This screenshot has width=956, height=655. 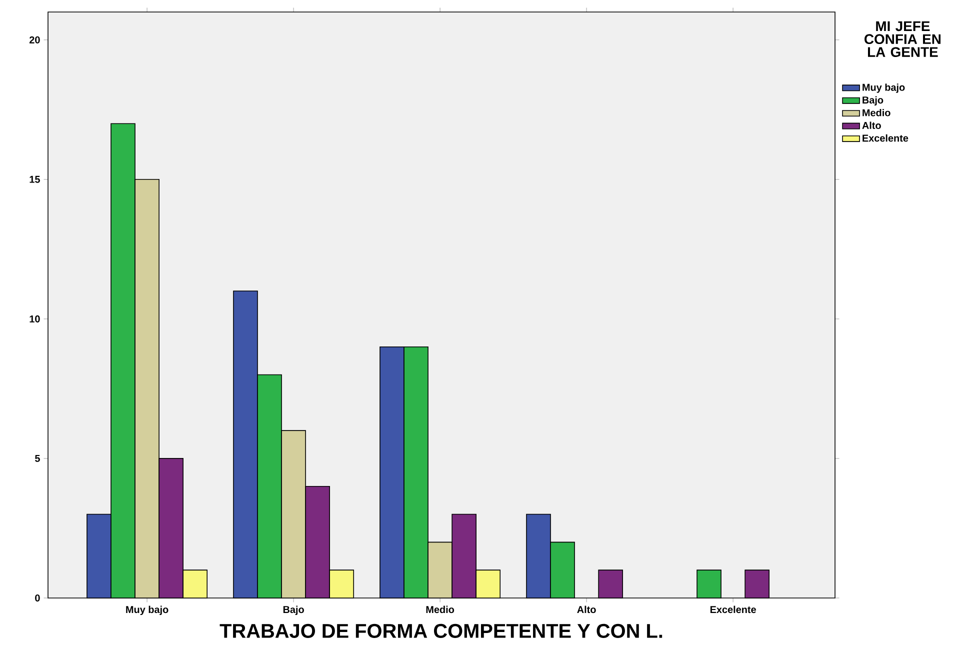 I want to click on x-axis-title: TRABAJO DE FORMA COMPETENTE Y CON L., so click(x=441, y=631).